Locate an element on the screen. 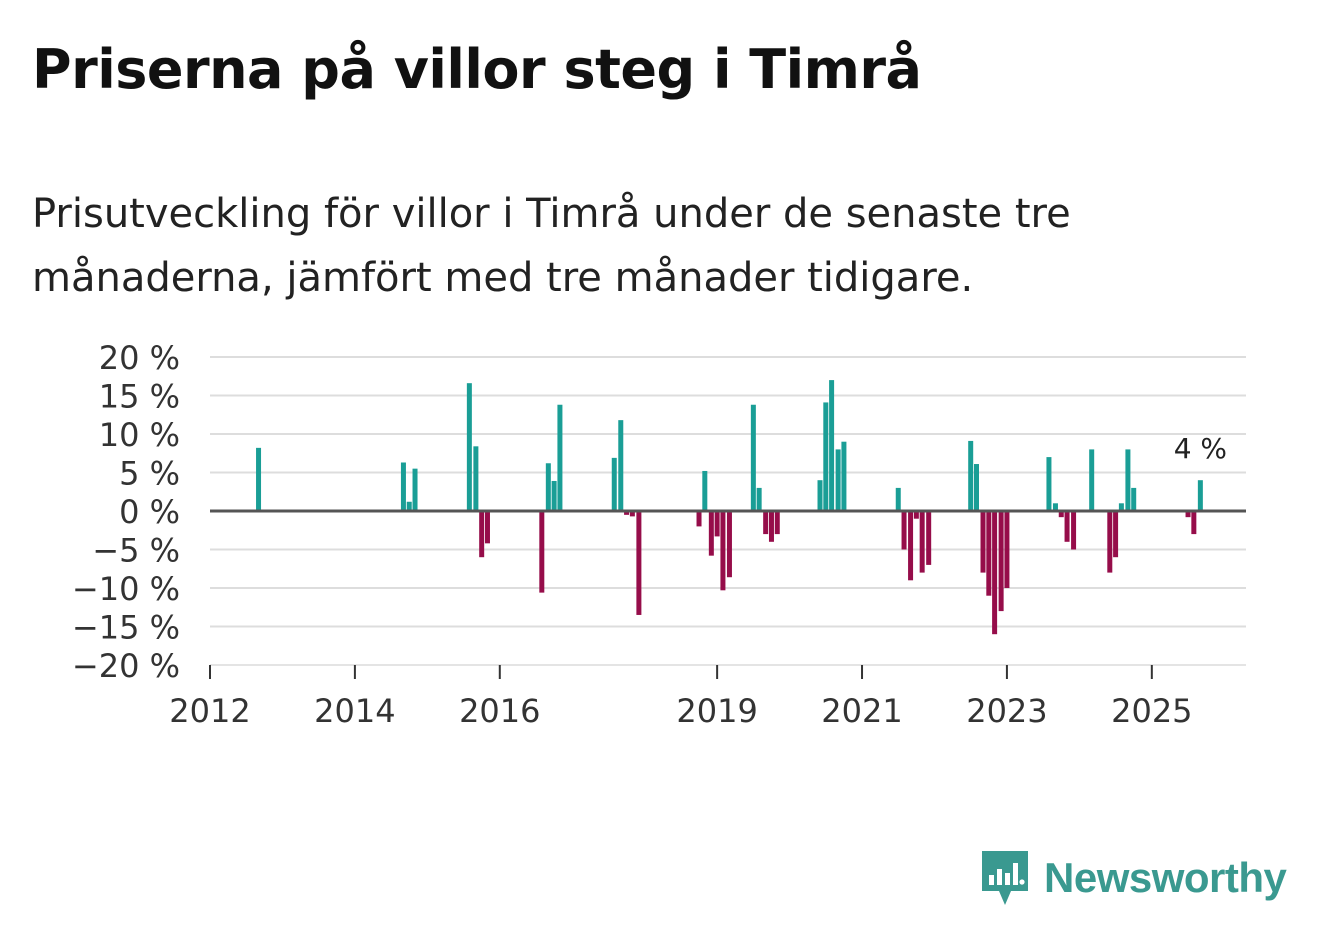 The width and height of the screenshot is (1322, 939). y-tick-label: 10 % is located at coordinates (139, 435).